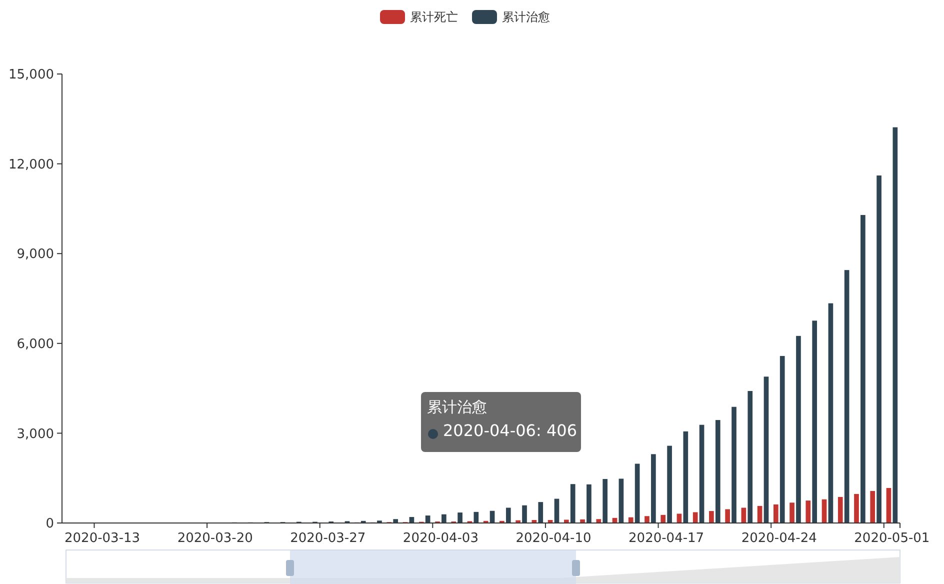 The height and width of the screenshot is (584, 944). I want to click on x-tick-label: 2020-03-27, so click(328, 538).